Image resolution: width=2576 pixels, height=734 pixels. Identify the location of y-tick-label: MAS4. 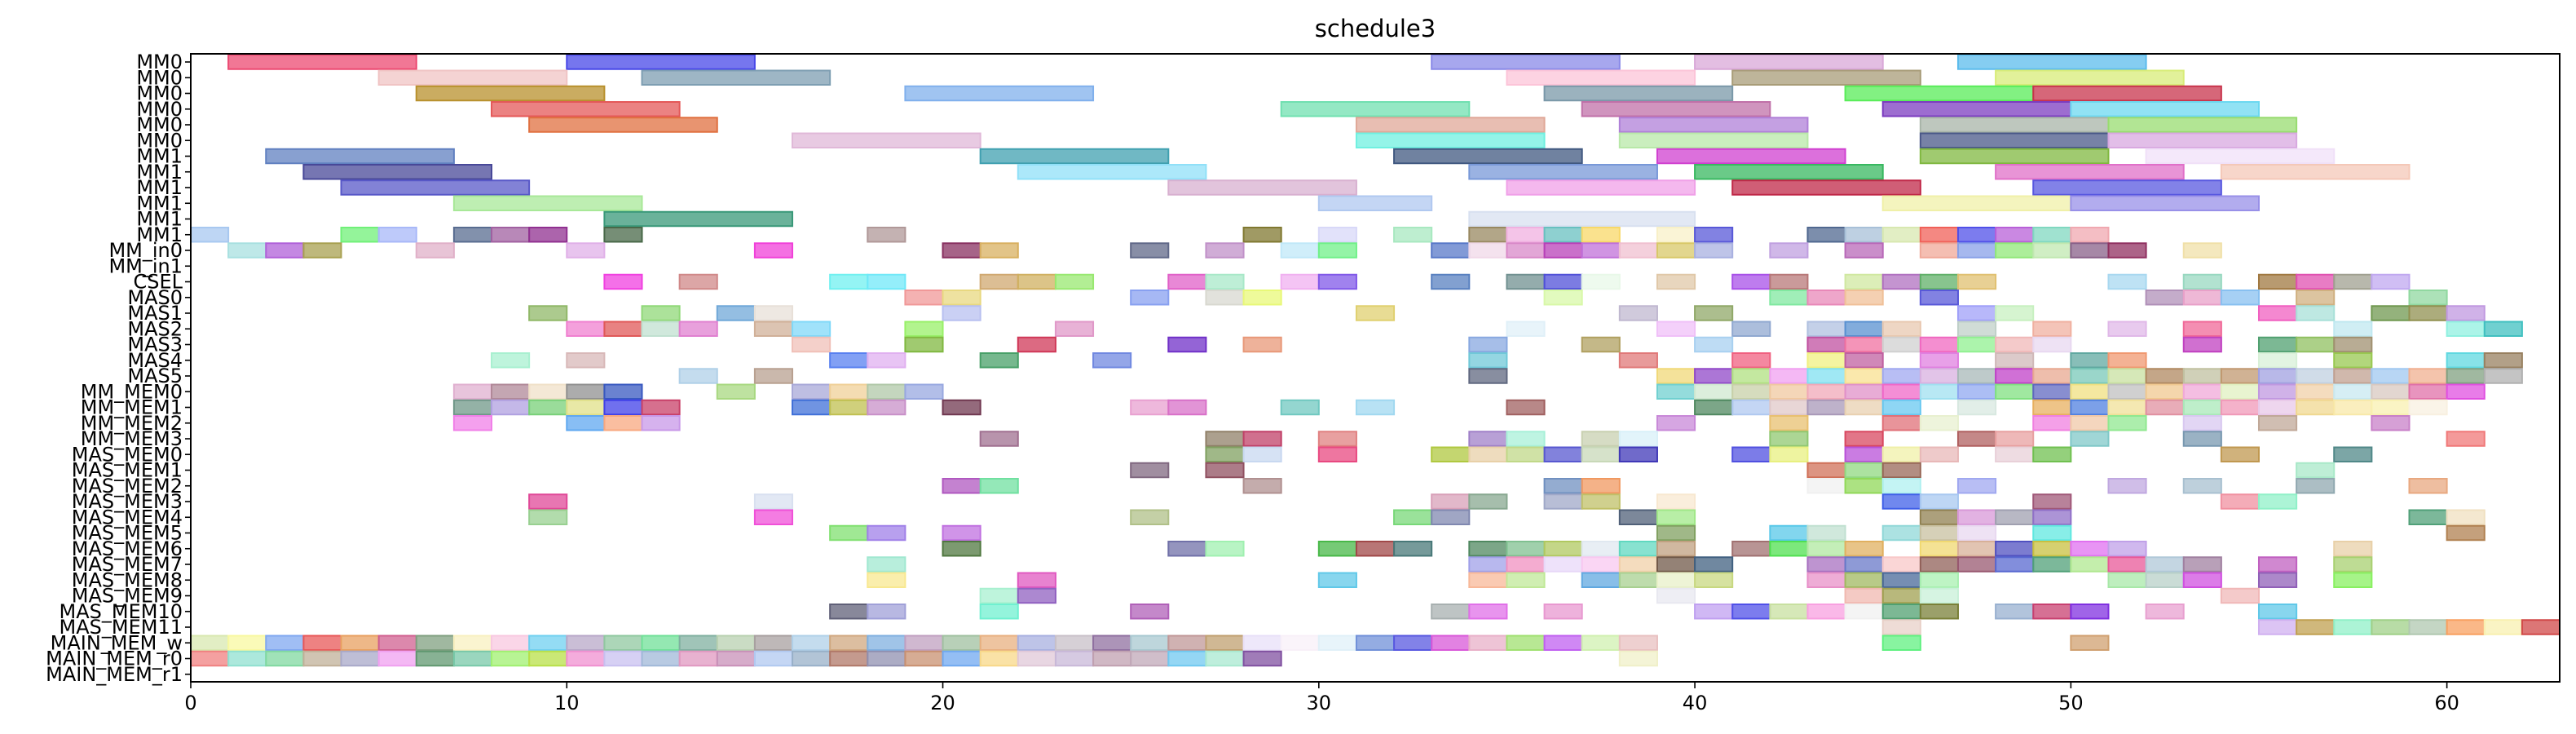
(155, 360).